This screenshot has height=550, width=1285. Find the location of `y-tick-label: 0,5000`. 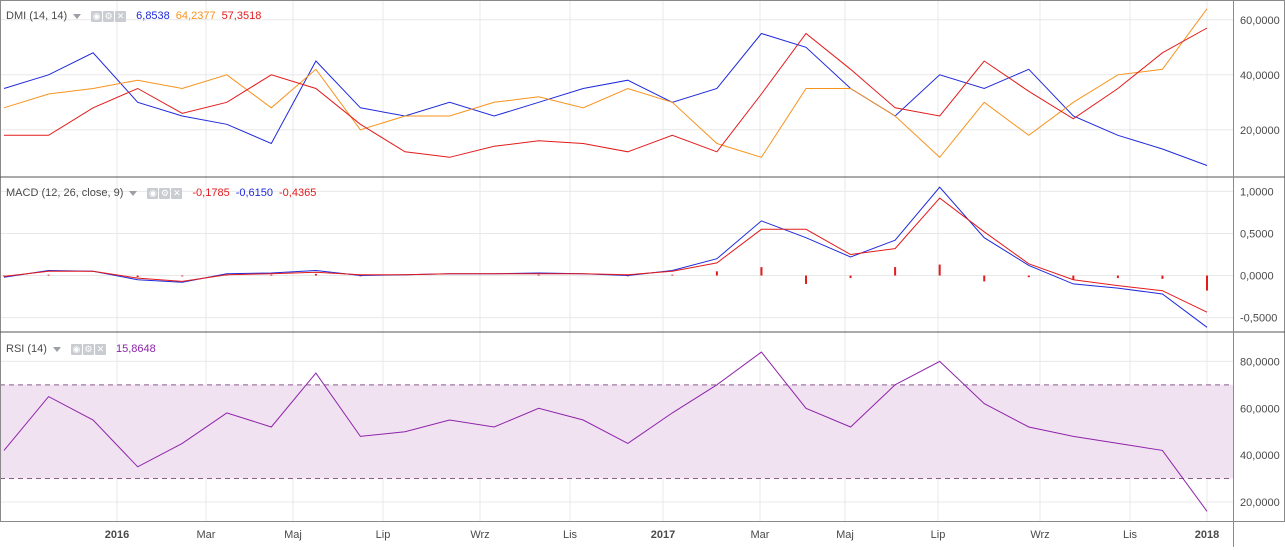

y-tick-label: 0,5000 is located at coordinates (1257, 234).